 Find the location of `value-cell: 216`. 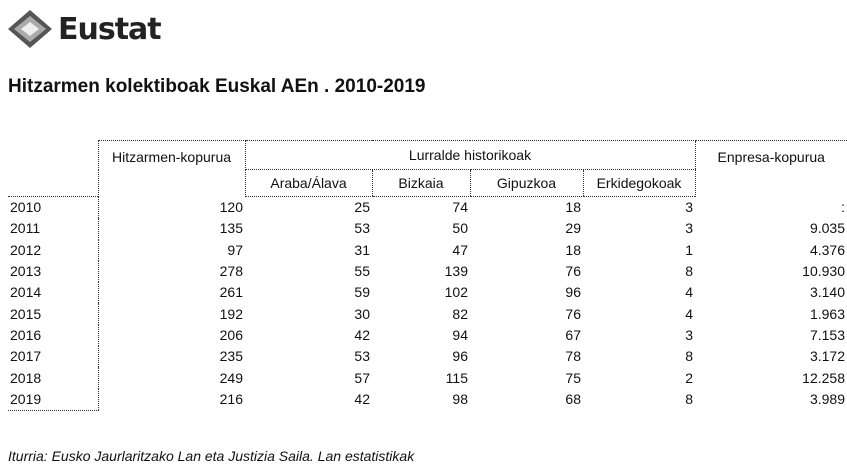

value-cell: 216 is located at coordinates (171, 399).